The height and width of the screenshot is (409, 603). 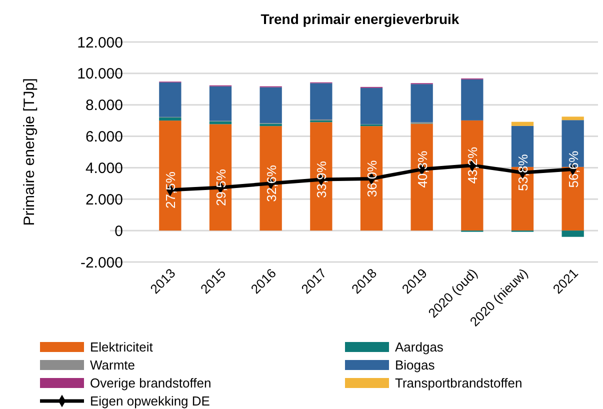 What do you see at coordinates (472, 165) in the screenshot?
I see `annotation: 43,2%` at bounding box center [472, 165].